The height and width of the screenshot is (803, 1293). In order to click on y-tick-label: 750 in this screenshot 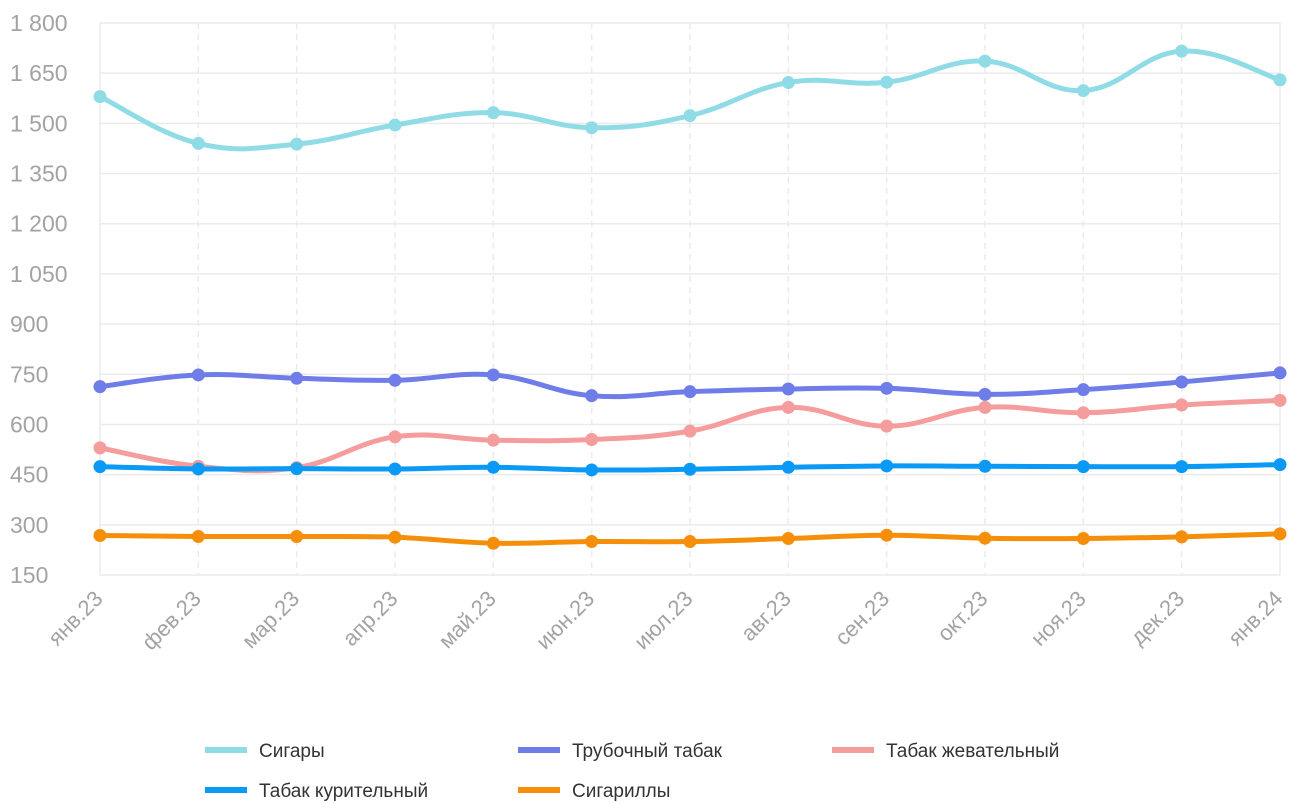, I will do `click(29, 374)`.